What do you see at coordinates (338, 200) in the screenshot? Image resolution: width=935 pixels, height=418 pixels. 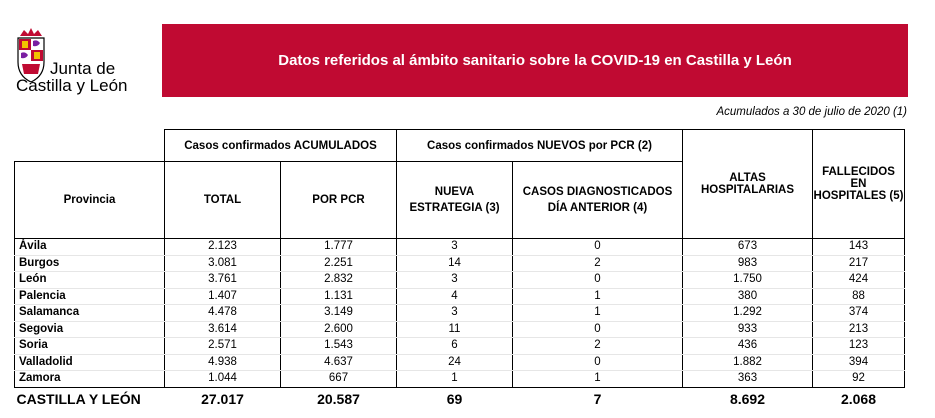 I see `col-header-por-pcr: POR PCR` at bounding box center [338, 200].